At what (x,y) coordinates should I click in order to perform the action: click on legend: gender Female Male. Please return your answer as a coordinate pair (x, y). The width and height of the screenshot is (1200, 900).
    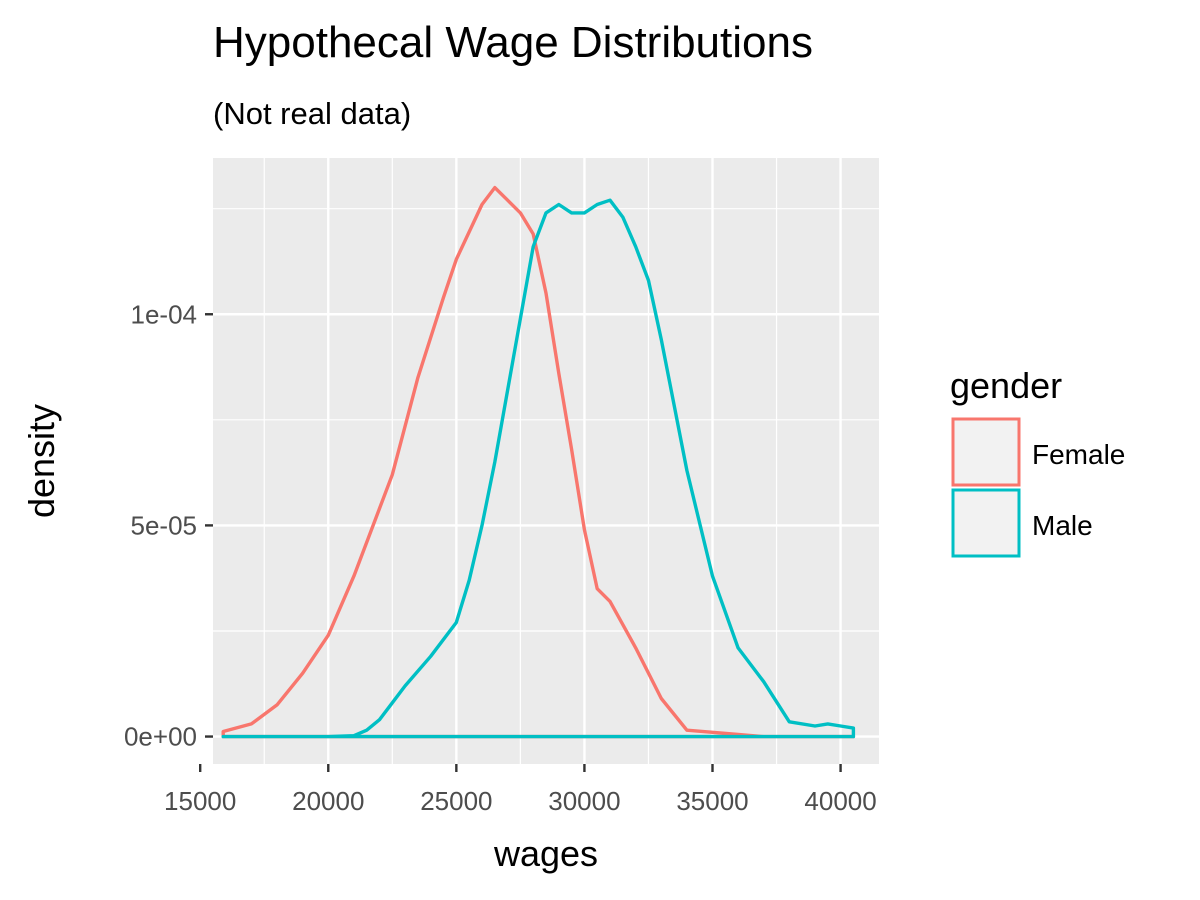
    Looking at the image, I should click on (1037, 461).